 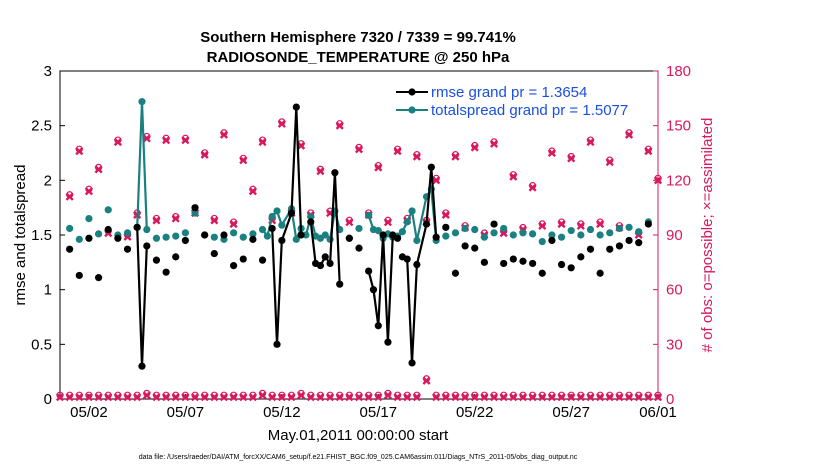 I want to click on right-y-axis: 0 30 60 90 120 150 180, so click(x=672, y=235).